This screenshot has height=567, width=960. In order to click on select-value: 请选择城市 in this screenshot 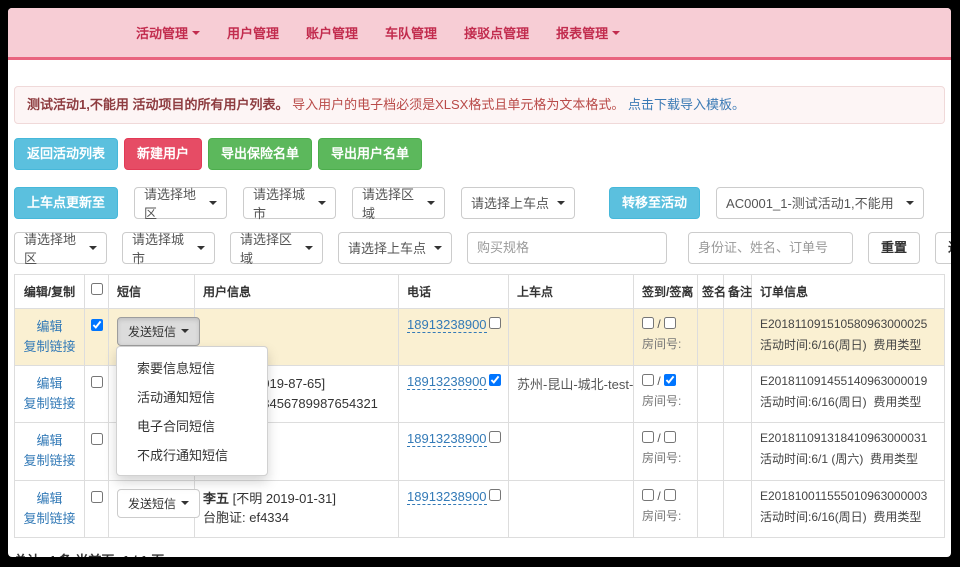, I will do `click(158, 248)`.